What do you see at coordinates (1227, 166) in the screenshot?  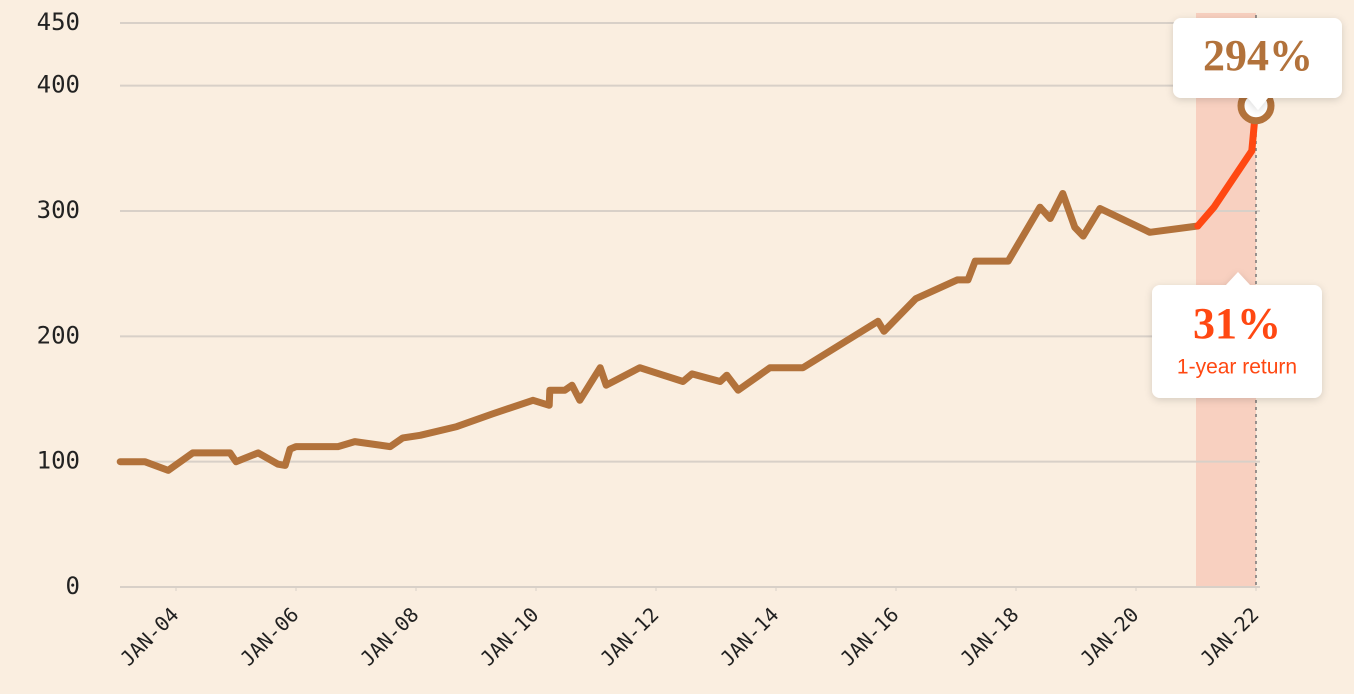 I see `line-series` at bounding box center [1227, 166].